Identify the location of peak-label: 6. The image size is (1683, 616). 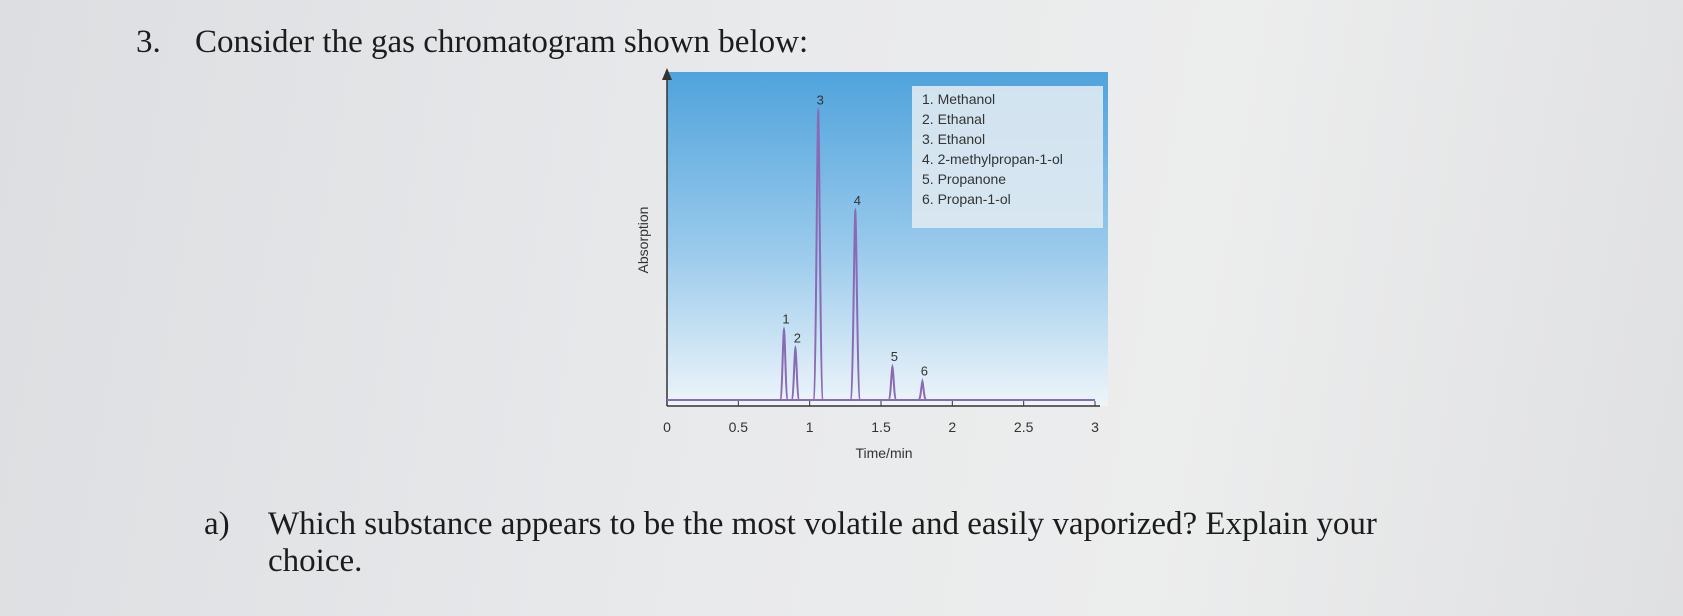
(924, 370).